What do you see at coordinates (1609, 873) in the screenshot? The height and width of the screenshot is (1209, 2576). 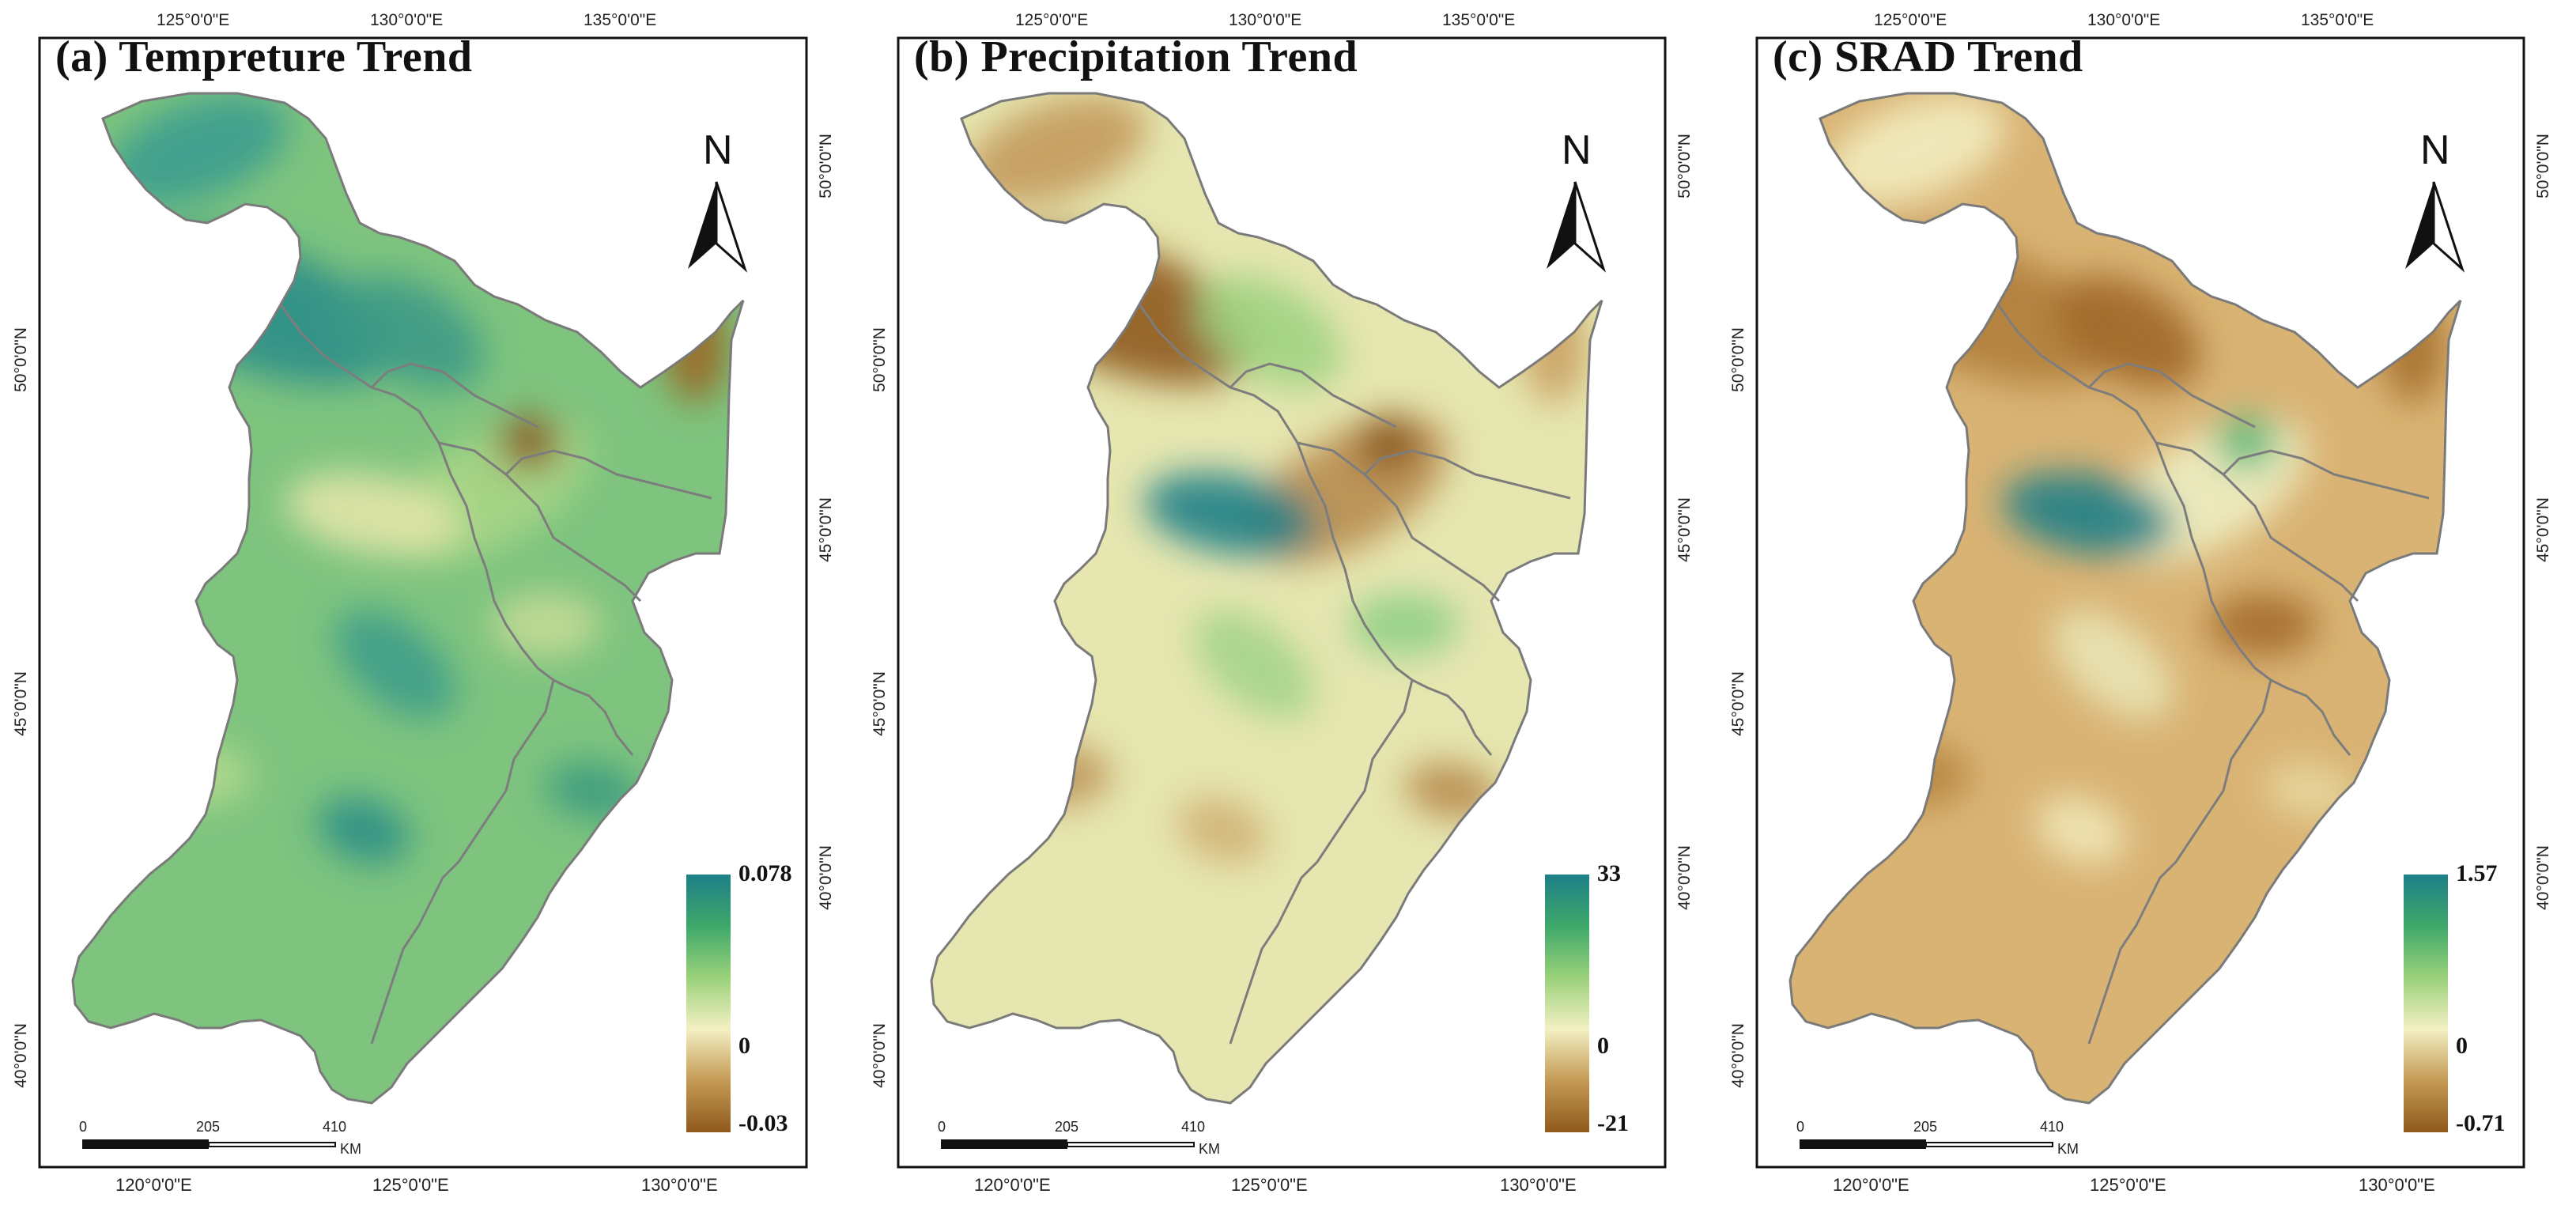 I see `legend-max-value: 33` at bounding box center [1609, 873].